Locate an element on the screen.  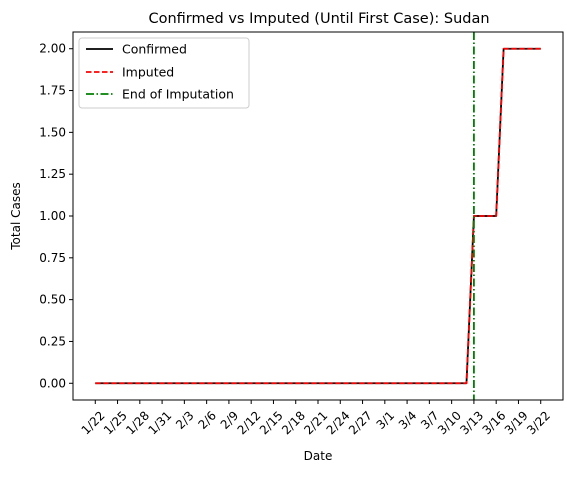
x-tick-label: 1/25 is located at coordinates (115, 422).